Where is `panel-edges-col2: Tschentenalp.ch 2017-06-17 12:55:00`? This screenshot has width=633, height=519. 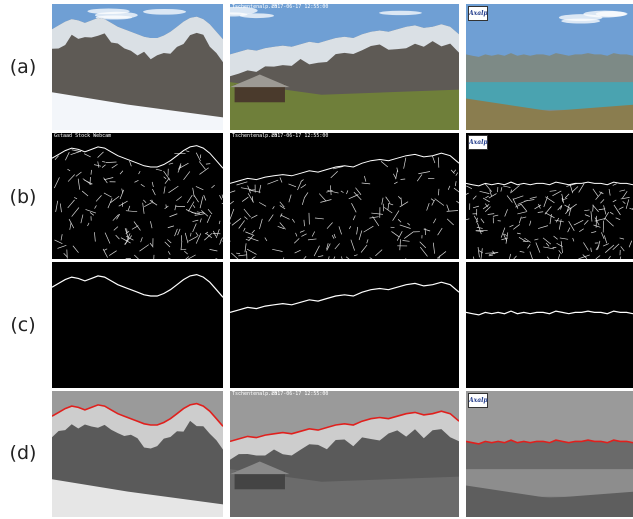
panel-edges-col2: Tschentenalp.ch 2017-06-17 12:55:00 is located at coordinates (344, 196).